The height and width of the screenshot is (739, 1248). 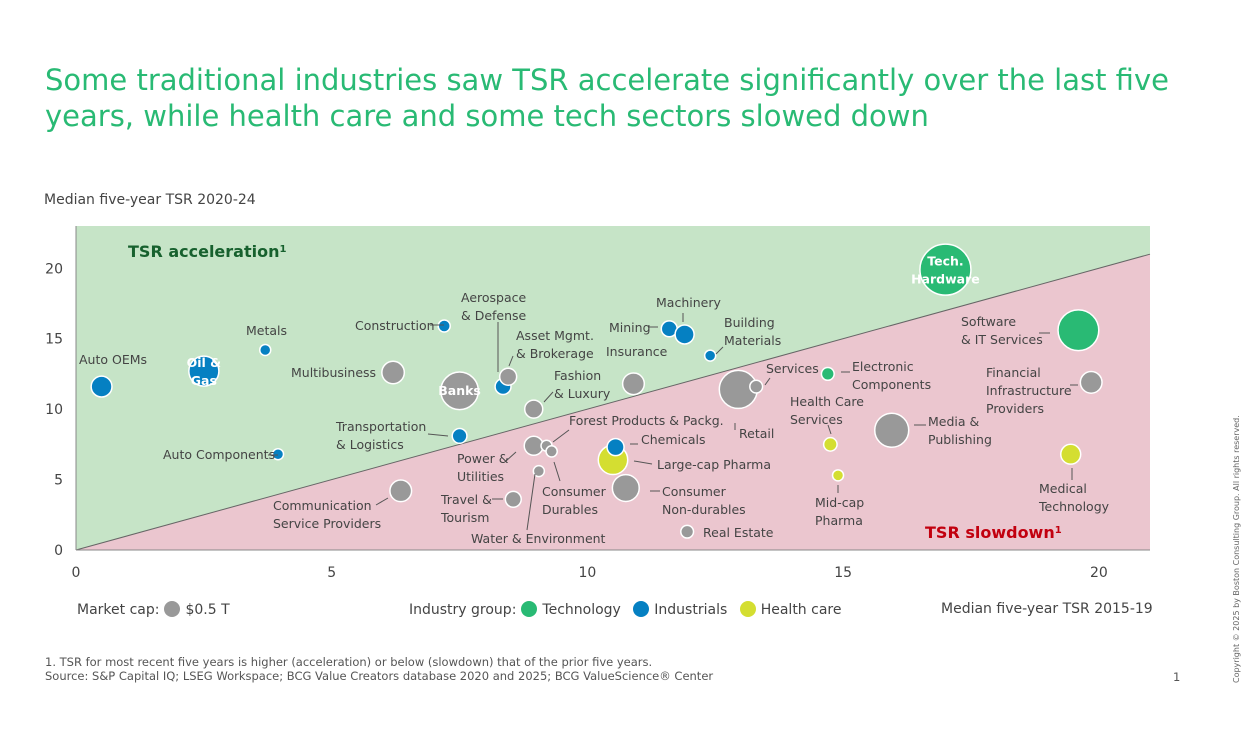 What do you see at coordinates (1047, 609) in the screenshot?
I see `x-axis-label: Median five-year TSR 2015-19` at bounding box center [1047, 609].